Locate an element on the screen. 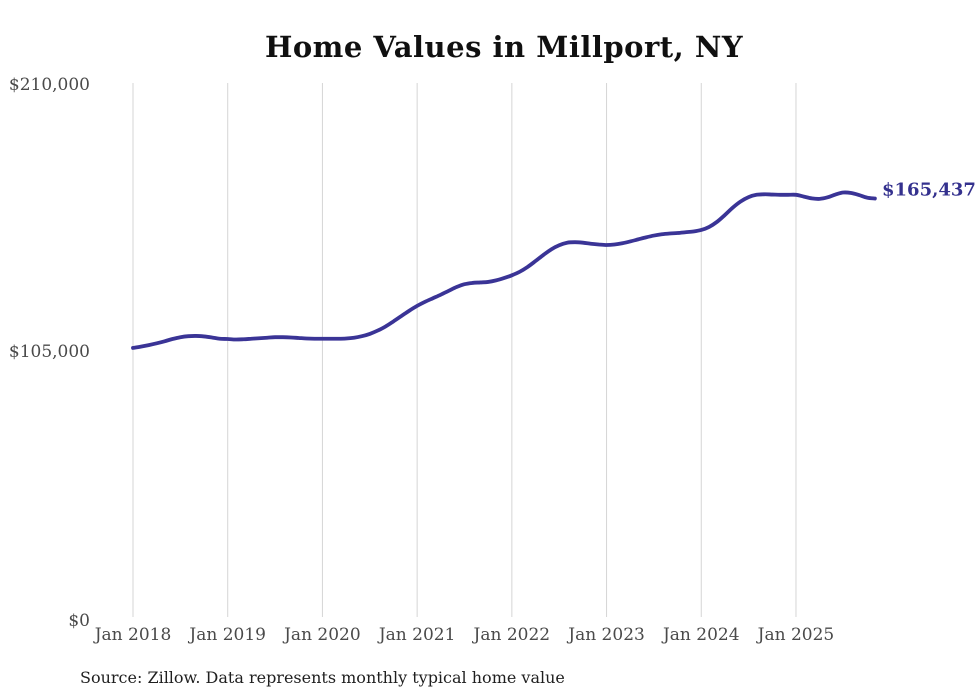 Image resolution: width=980 pixels, height=699 pixels. y-axis-tick-label-middle: $105,000 is located at coordinates (49, 352).